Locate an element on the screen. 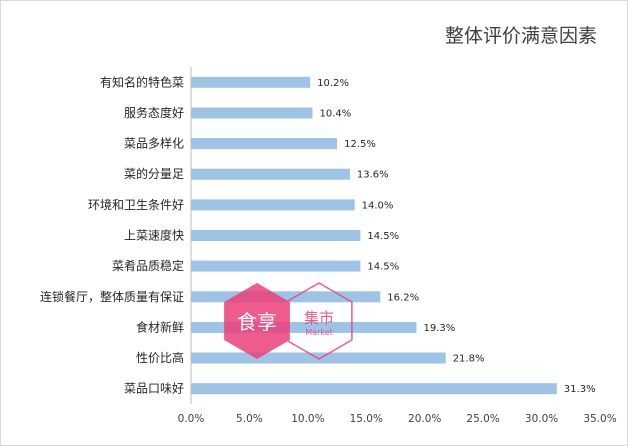 This screenshot has height=446, width=628. x-tick-label-3: 10.0% is located at coordinates (307, 419).